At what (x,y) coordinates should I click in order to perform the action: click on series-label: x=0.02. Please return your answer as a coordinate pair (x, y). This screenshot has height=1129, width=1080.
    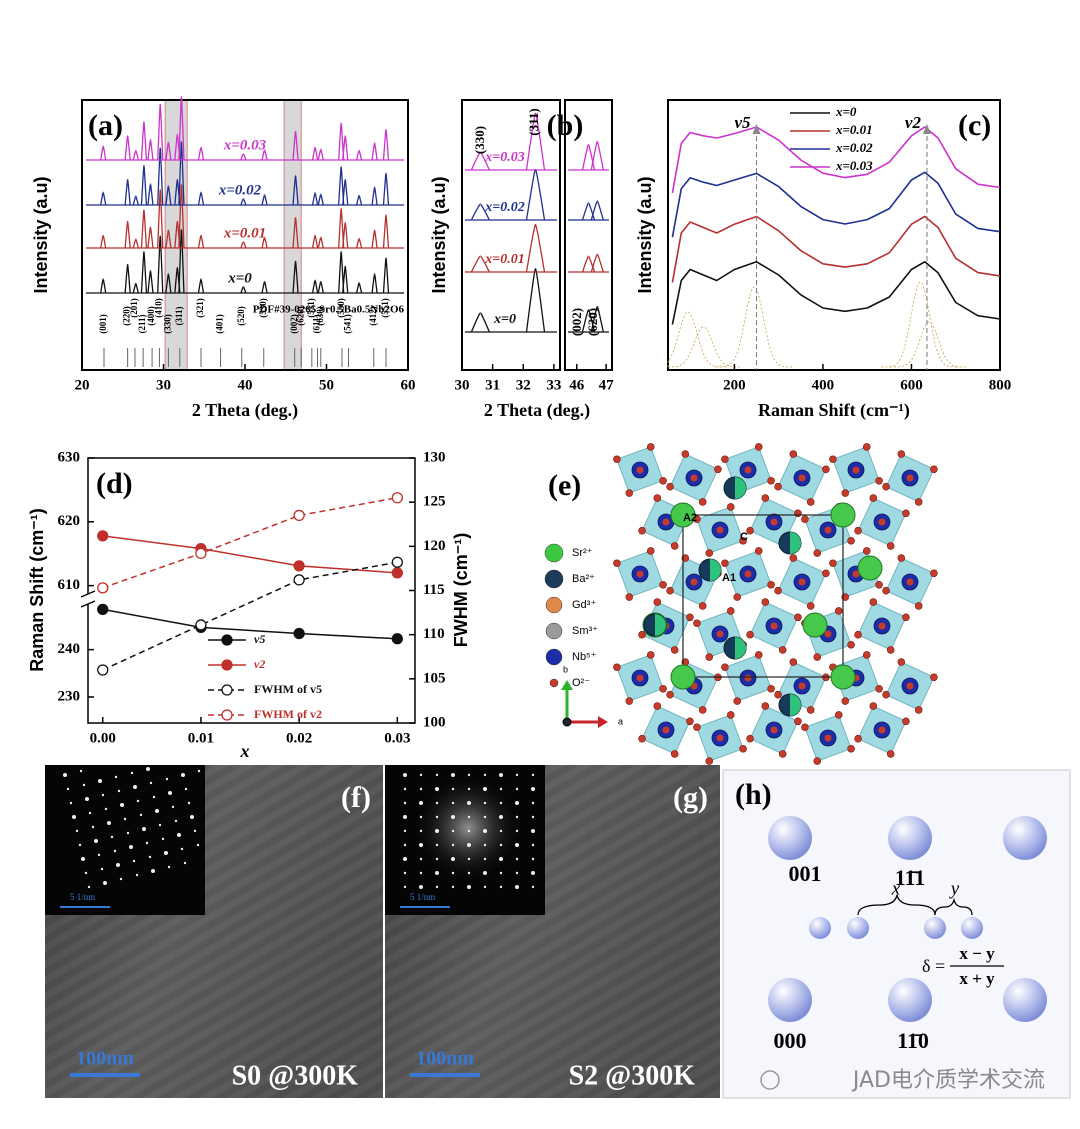
    Looking at the image, I should click on (240, 190).